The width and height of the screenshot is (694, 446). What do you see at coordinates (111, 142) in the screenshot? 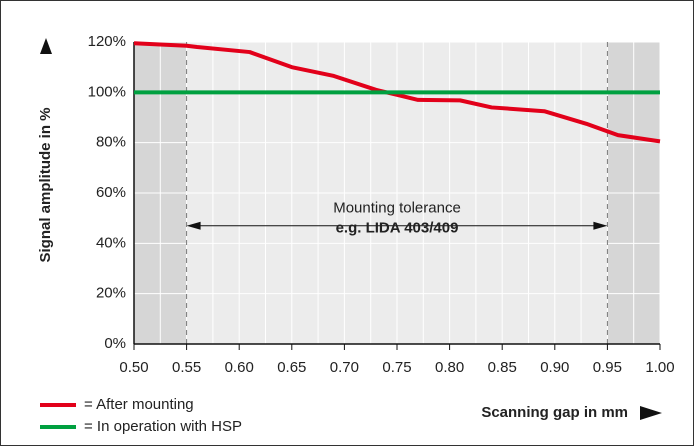
I see `y-tick-label: 80%` at bounding box center [111, 142].